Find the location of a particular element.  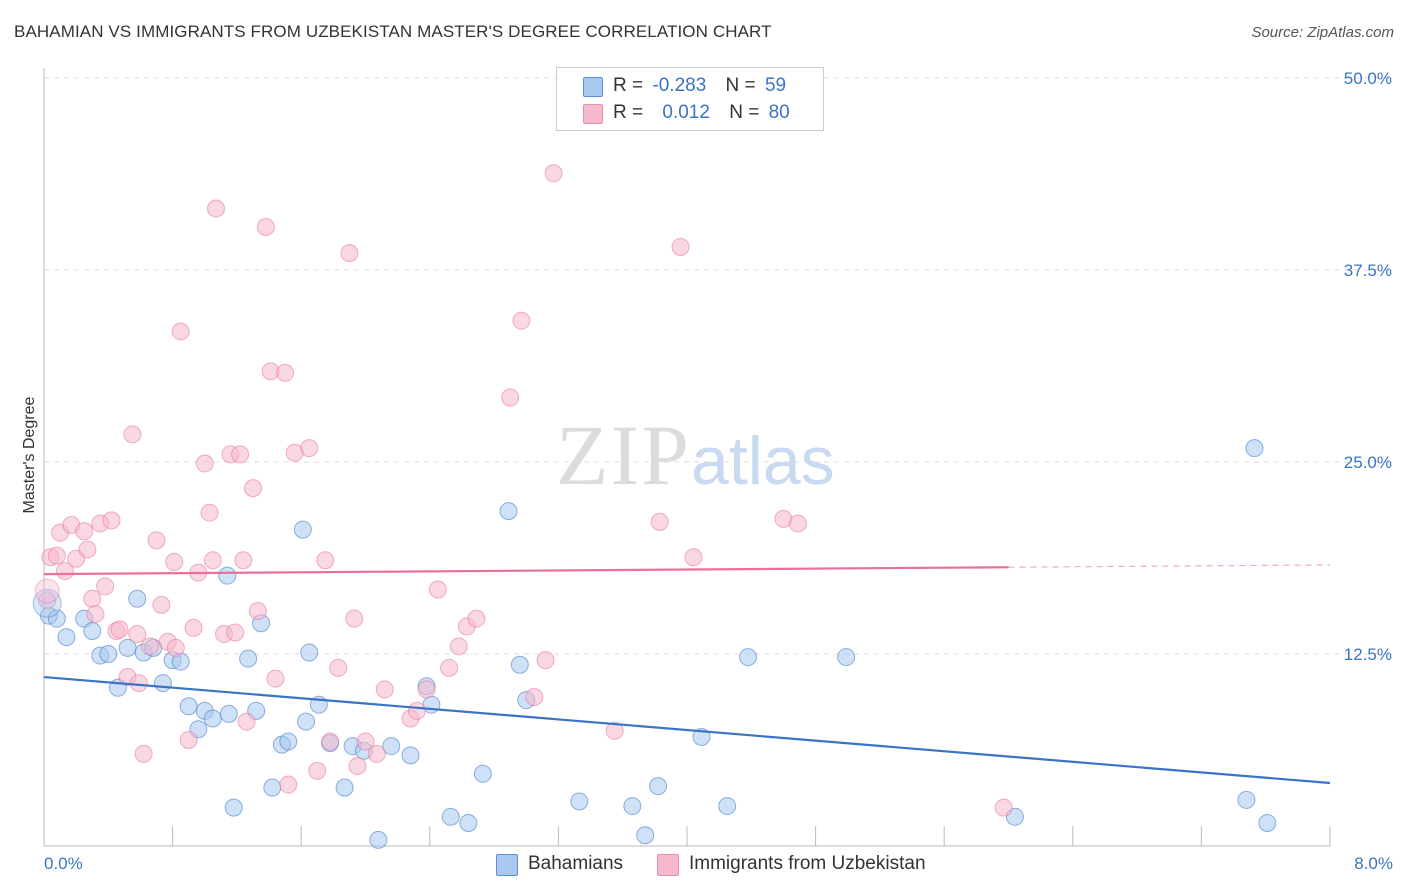

trend-line-bahamians is located at coordinates (687, 730).